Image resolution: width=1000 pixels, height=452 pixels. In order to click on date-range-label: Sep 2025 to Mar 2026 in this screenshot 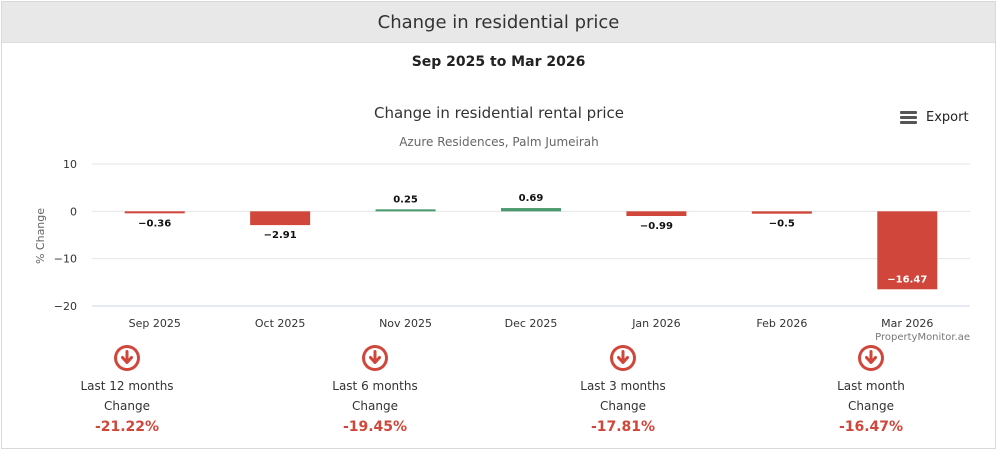, I will do `click(498, 62)`.